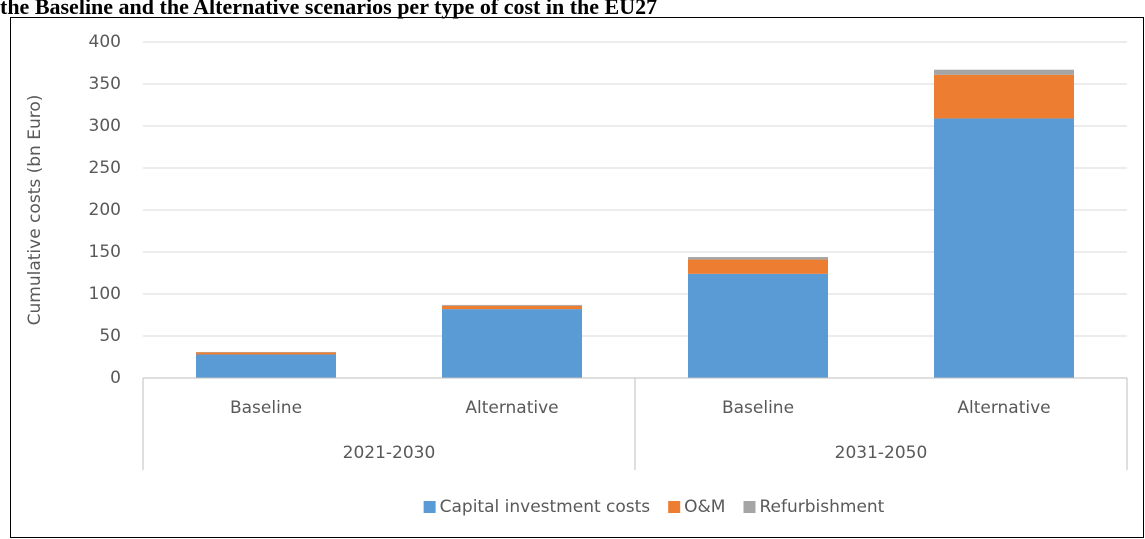 Image resolution: width=1145 pixels, height=539 pixels. What do you see at coordinates (110, 336) in the screenshot?
I see `y-tick-label: 50` at bounding box center [110, 336].